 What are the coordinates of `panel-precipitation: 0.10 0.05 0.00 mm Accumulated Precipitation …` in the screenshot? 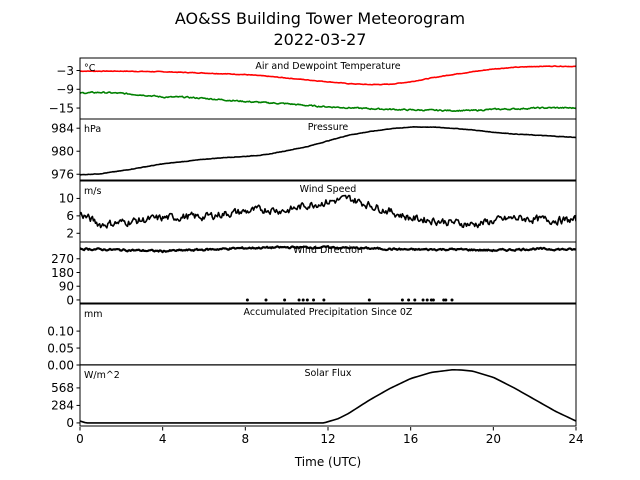 It's located at (312, 337).